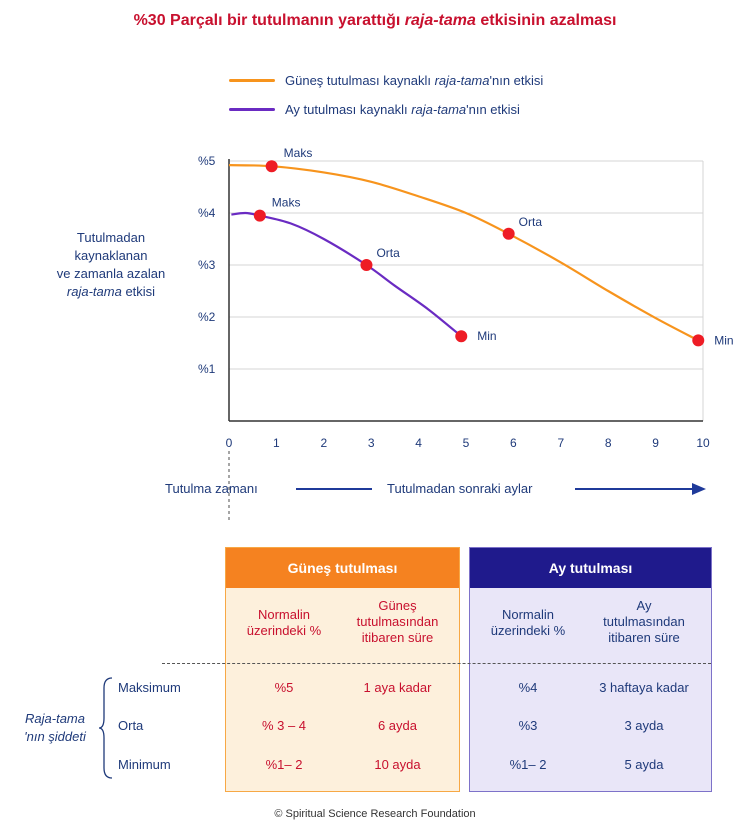  Describe the element at coordinates (207, 161) in the screenshot. I see `y-tick-label: %5` at that location.